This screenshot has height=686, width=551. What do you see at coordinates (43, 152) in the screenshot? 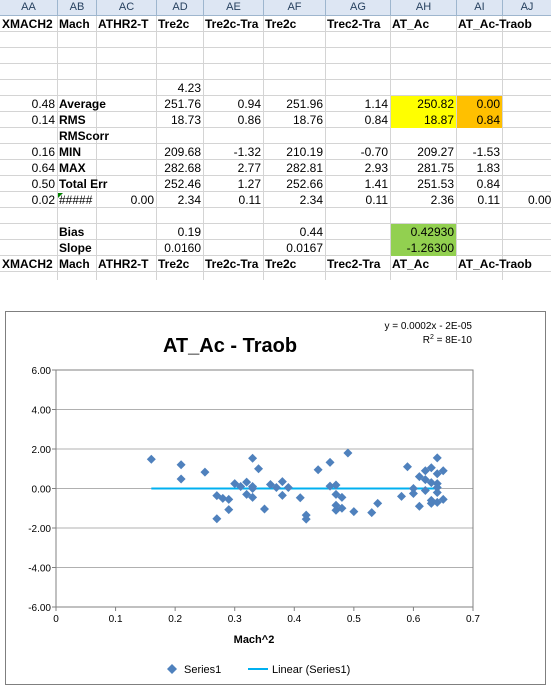
I see `cell-aa9: 0.16` at bounding box center [43, 152].